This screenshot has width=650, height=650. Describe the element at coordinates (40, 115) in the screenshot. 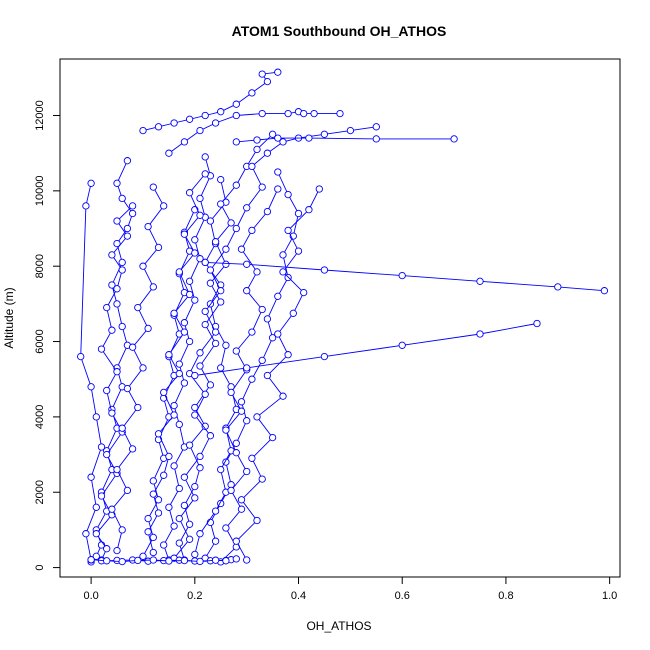

I see `y-tick-label: 12000` at that location.